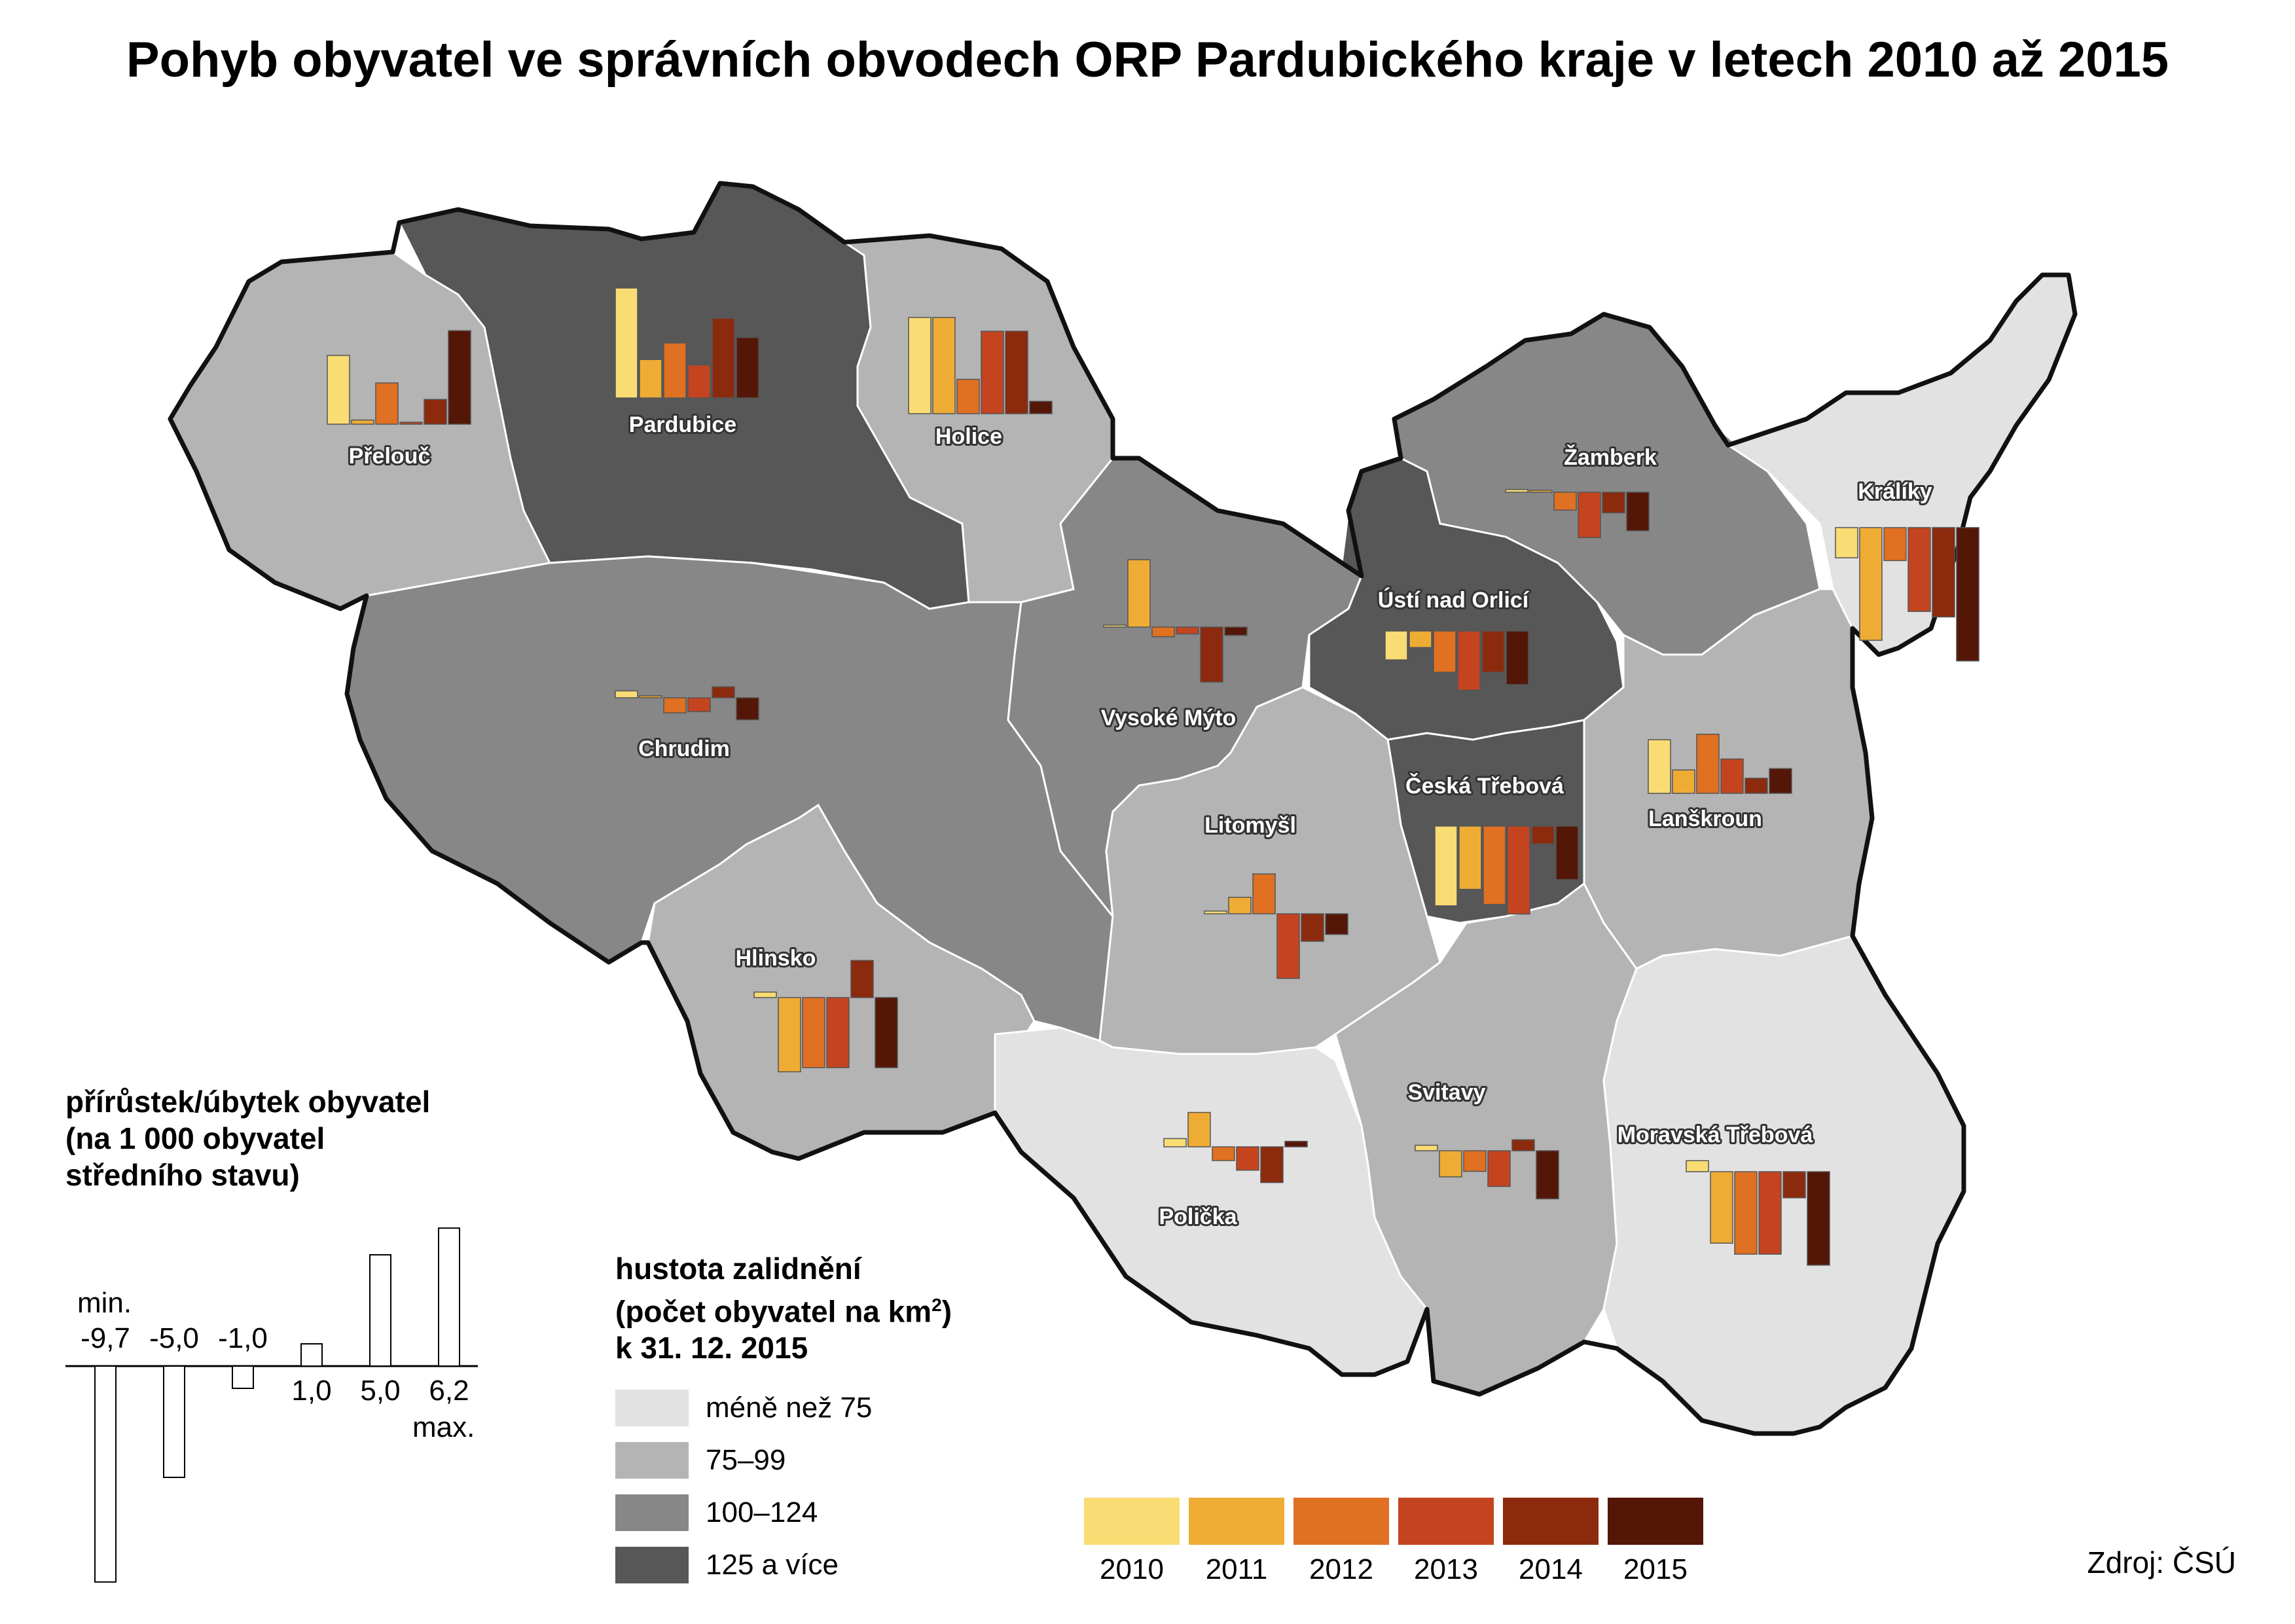  What do you see at coordinates (1470, 857) in the screenshot?
I see `bar-ceska-trebova-2011` at bounding box center [1470, 857].